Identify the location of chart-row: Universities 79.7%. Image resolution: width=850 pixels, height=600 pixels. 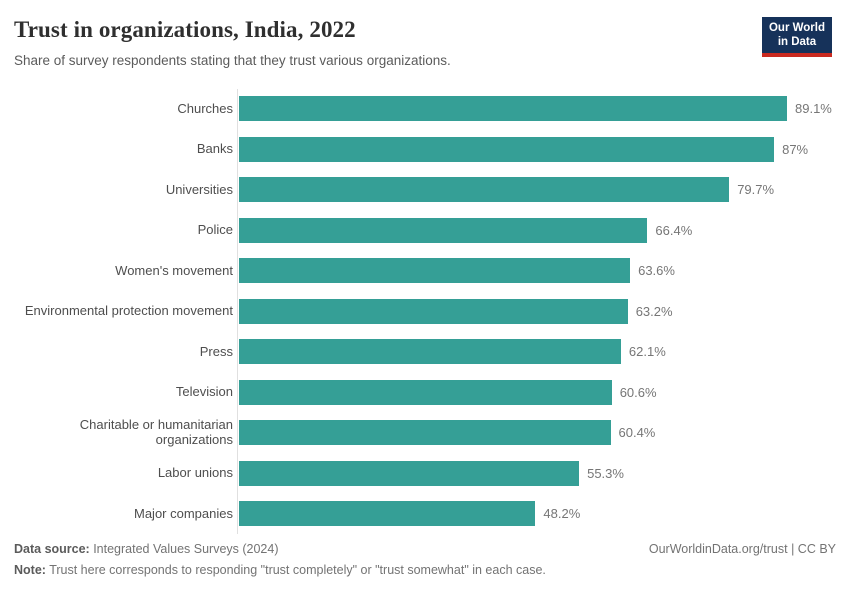
(425, 190).